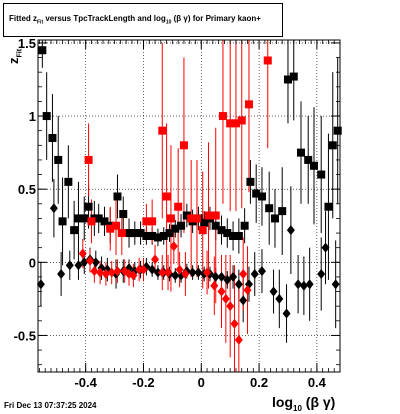  Describe the element at coordinates (216, 18) in the screenshot. I see `title-part-3: (β γ) for Primary kaon+` at that location.